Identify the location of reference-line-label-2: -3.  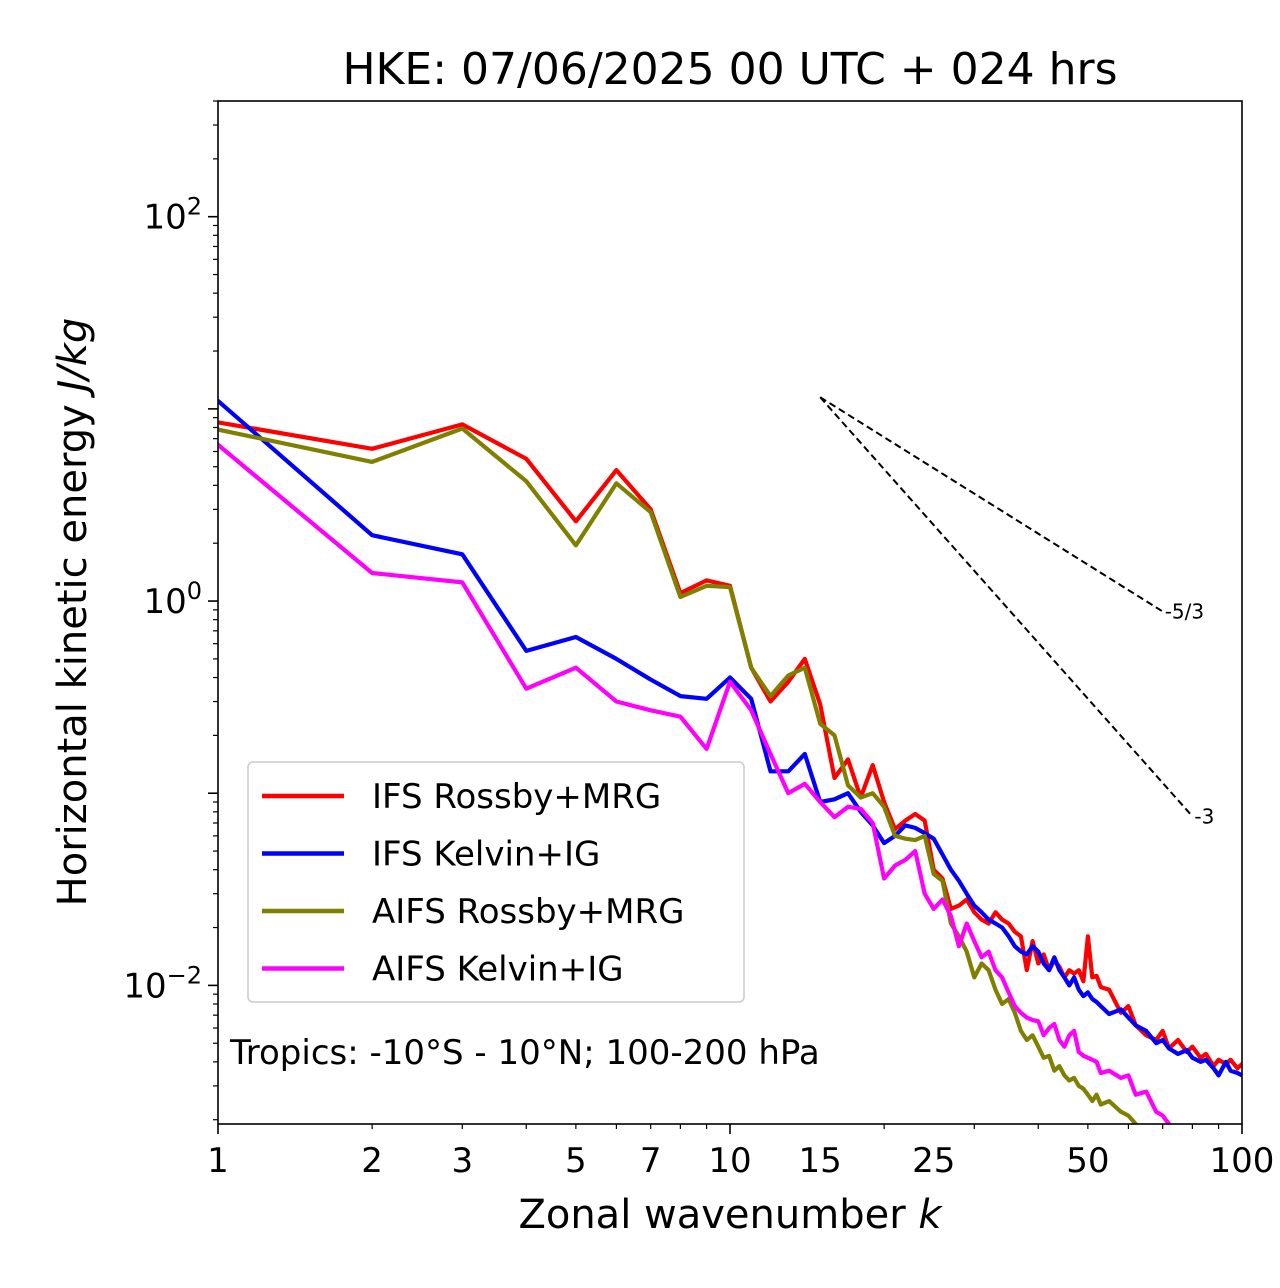
(1204, 816).